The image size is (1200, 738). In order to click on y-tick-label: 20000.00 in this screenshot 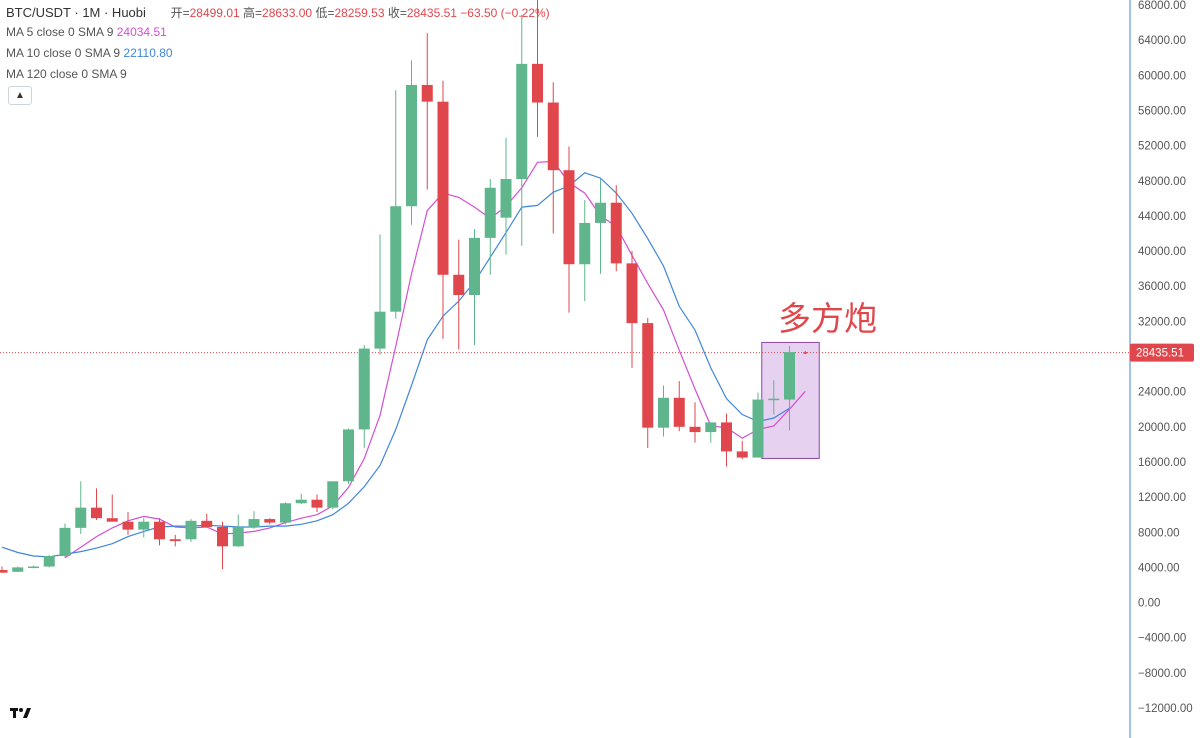, I will do `click(1162, 428)`.